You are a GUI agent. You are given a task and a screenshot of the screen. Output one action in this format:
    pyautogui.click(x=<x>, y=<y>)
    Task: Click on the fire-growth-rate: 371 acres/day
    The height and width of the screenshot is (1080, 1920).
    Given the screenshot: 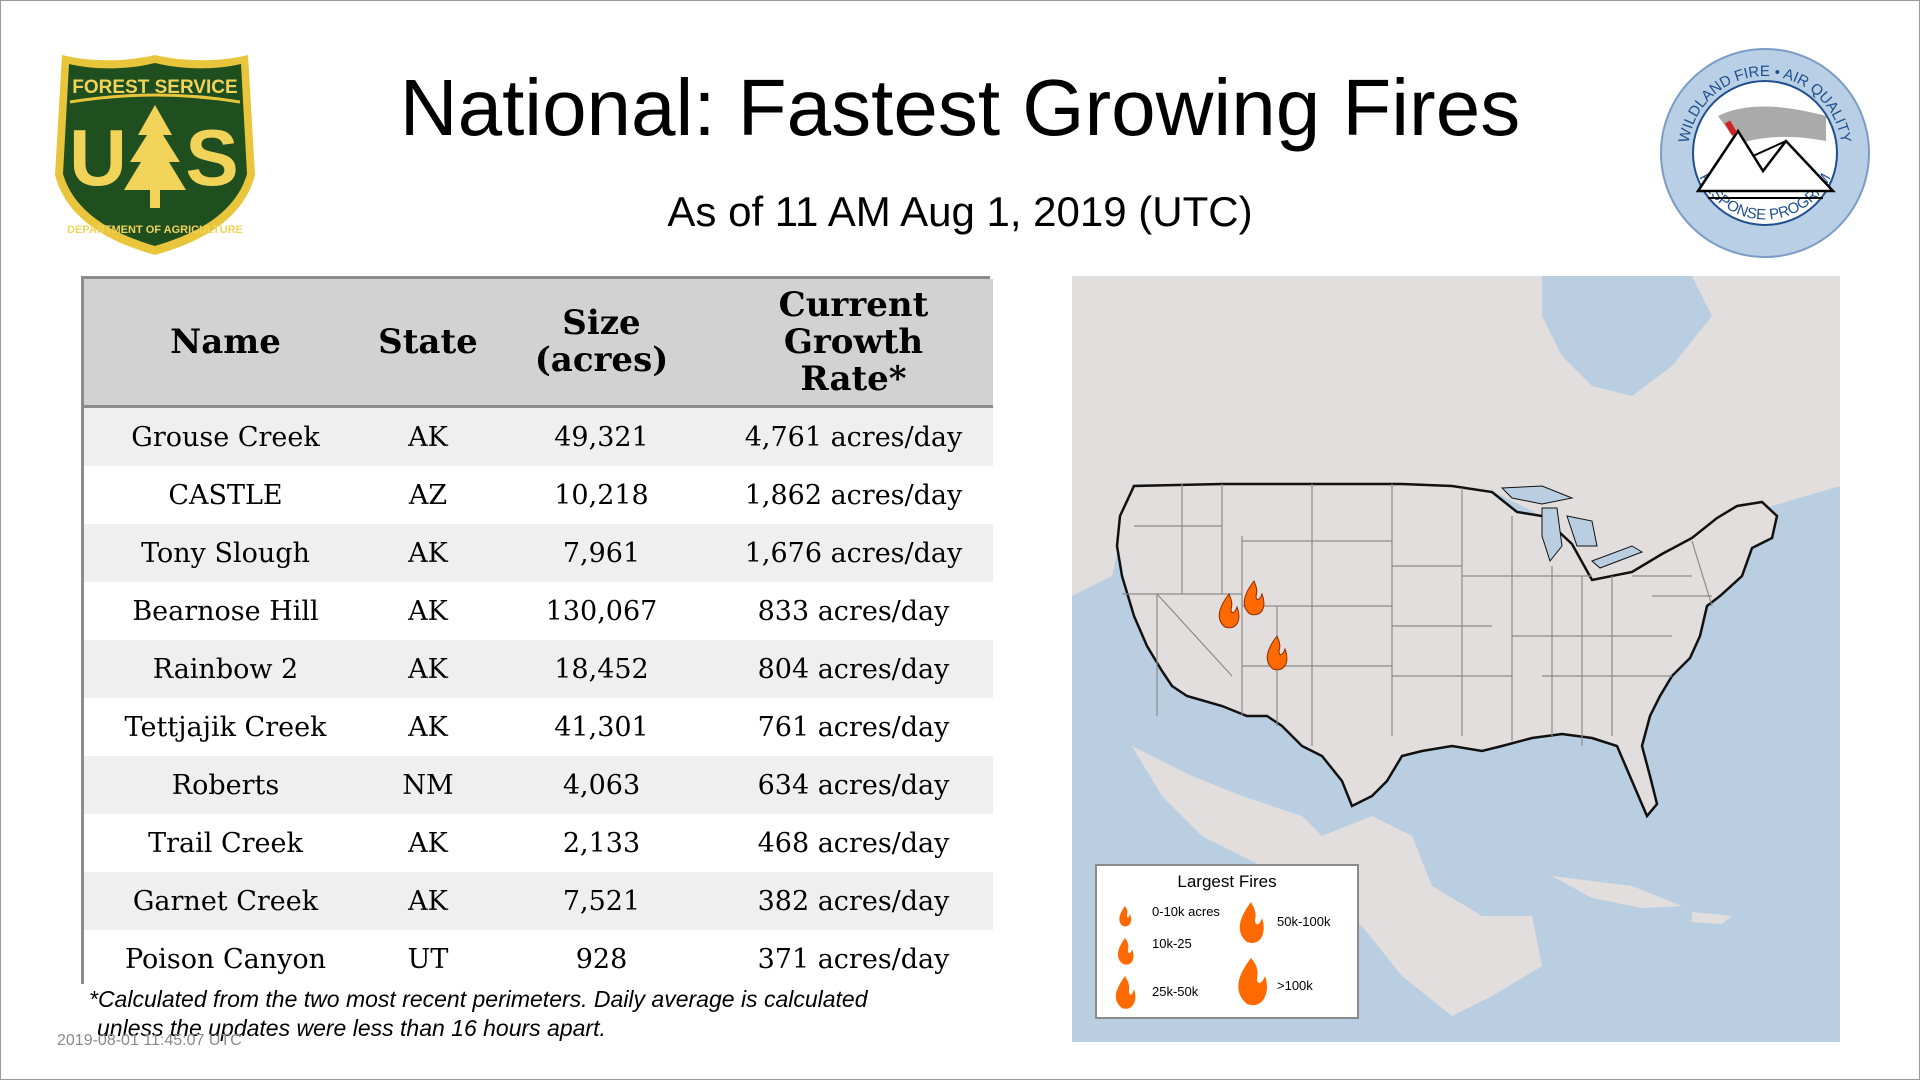 What is the action you would take?
    pyautogui.click(x=853, y=959)
    